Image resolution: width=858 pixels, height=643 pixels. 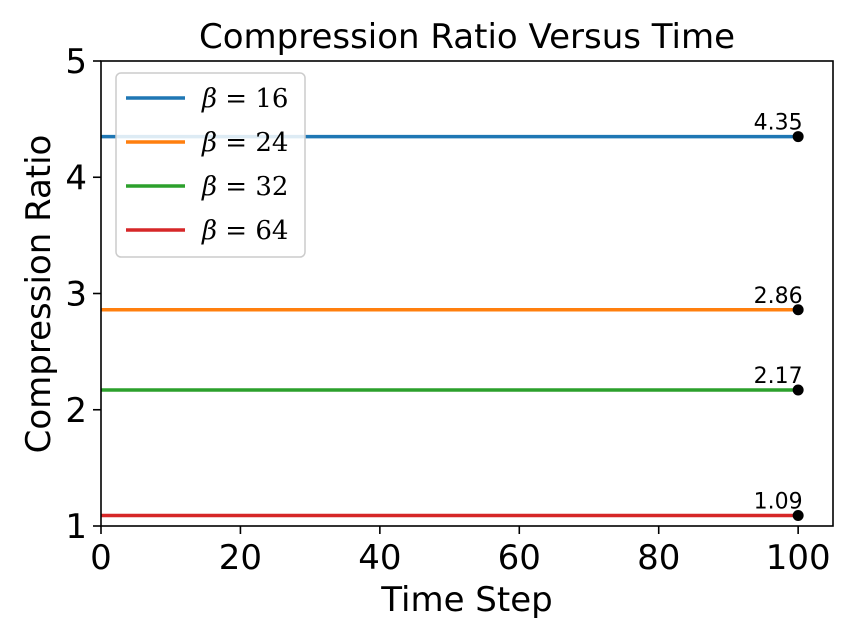 I want to click on marker-layer, so click(x=798, y=326).